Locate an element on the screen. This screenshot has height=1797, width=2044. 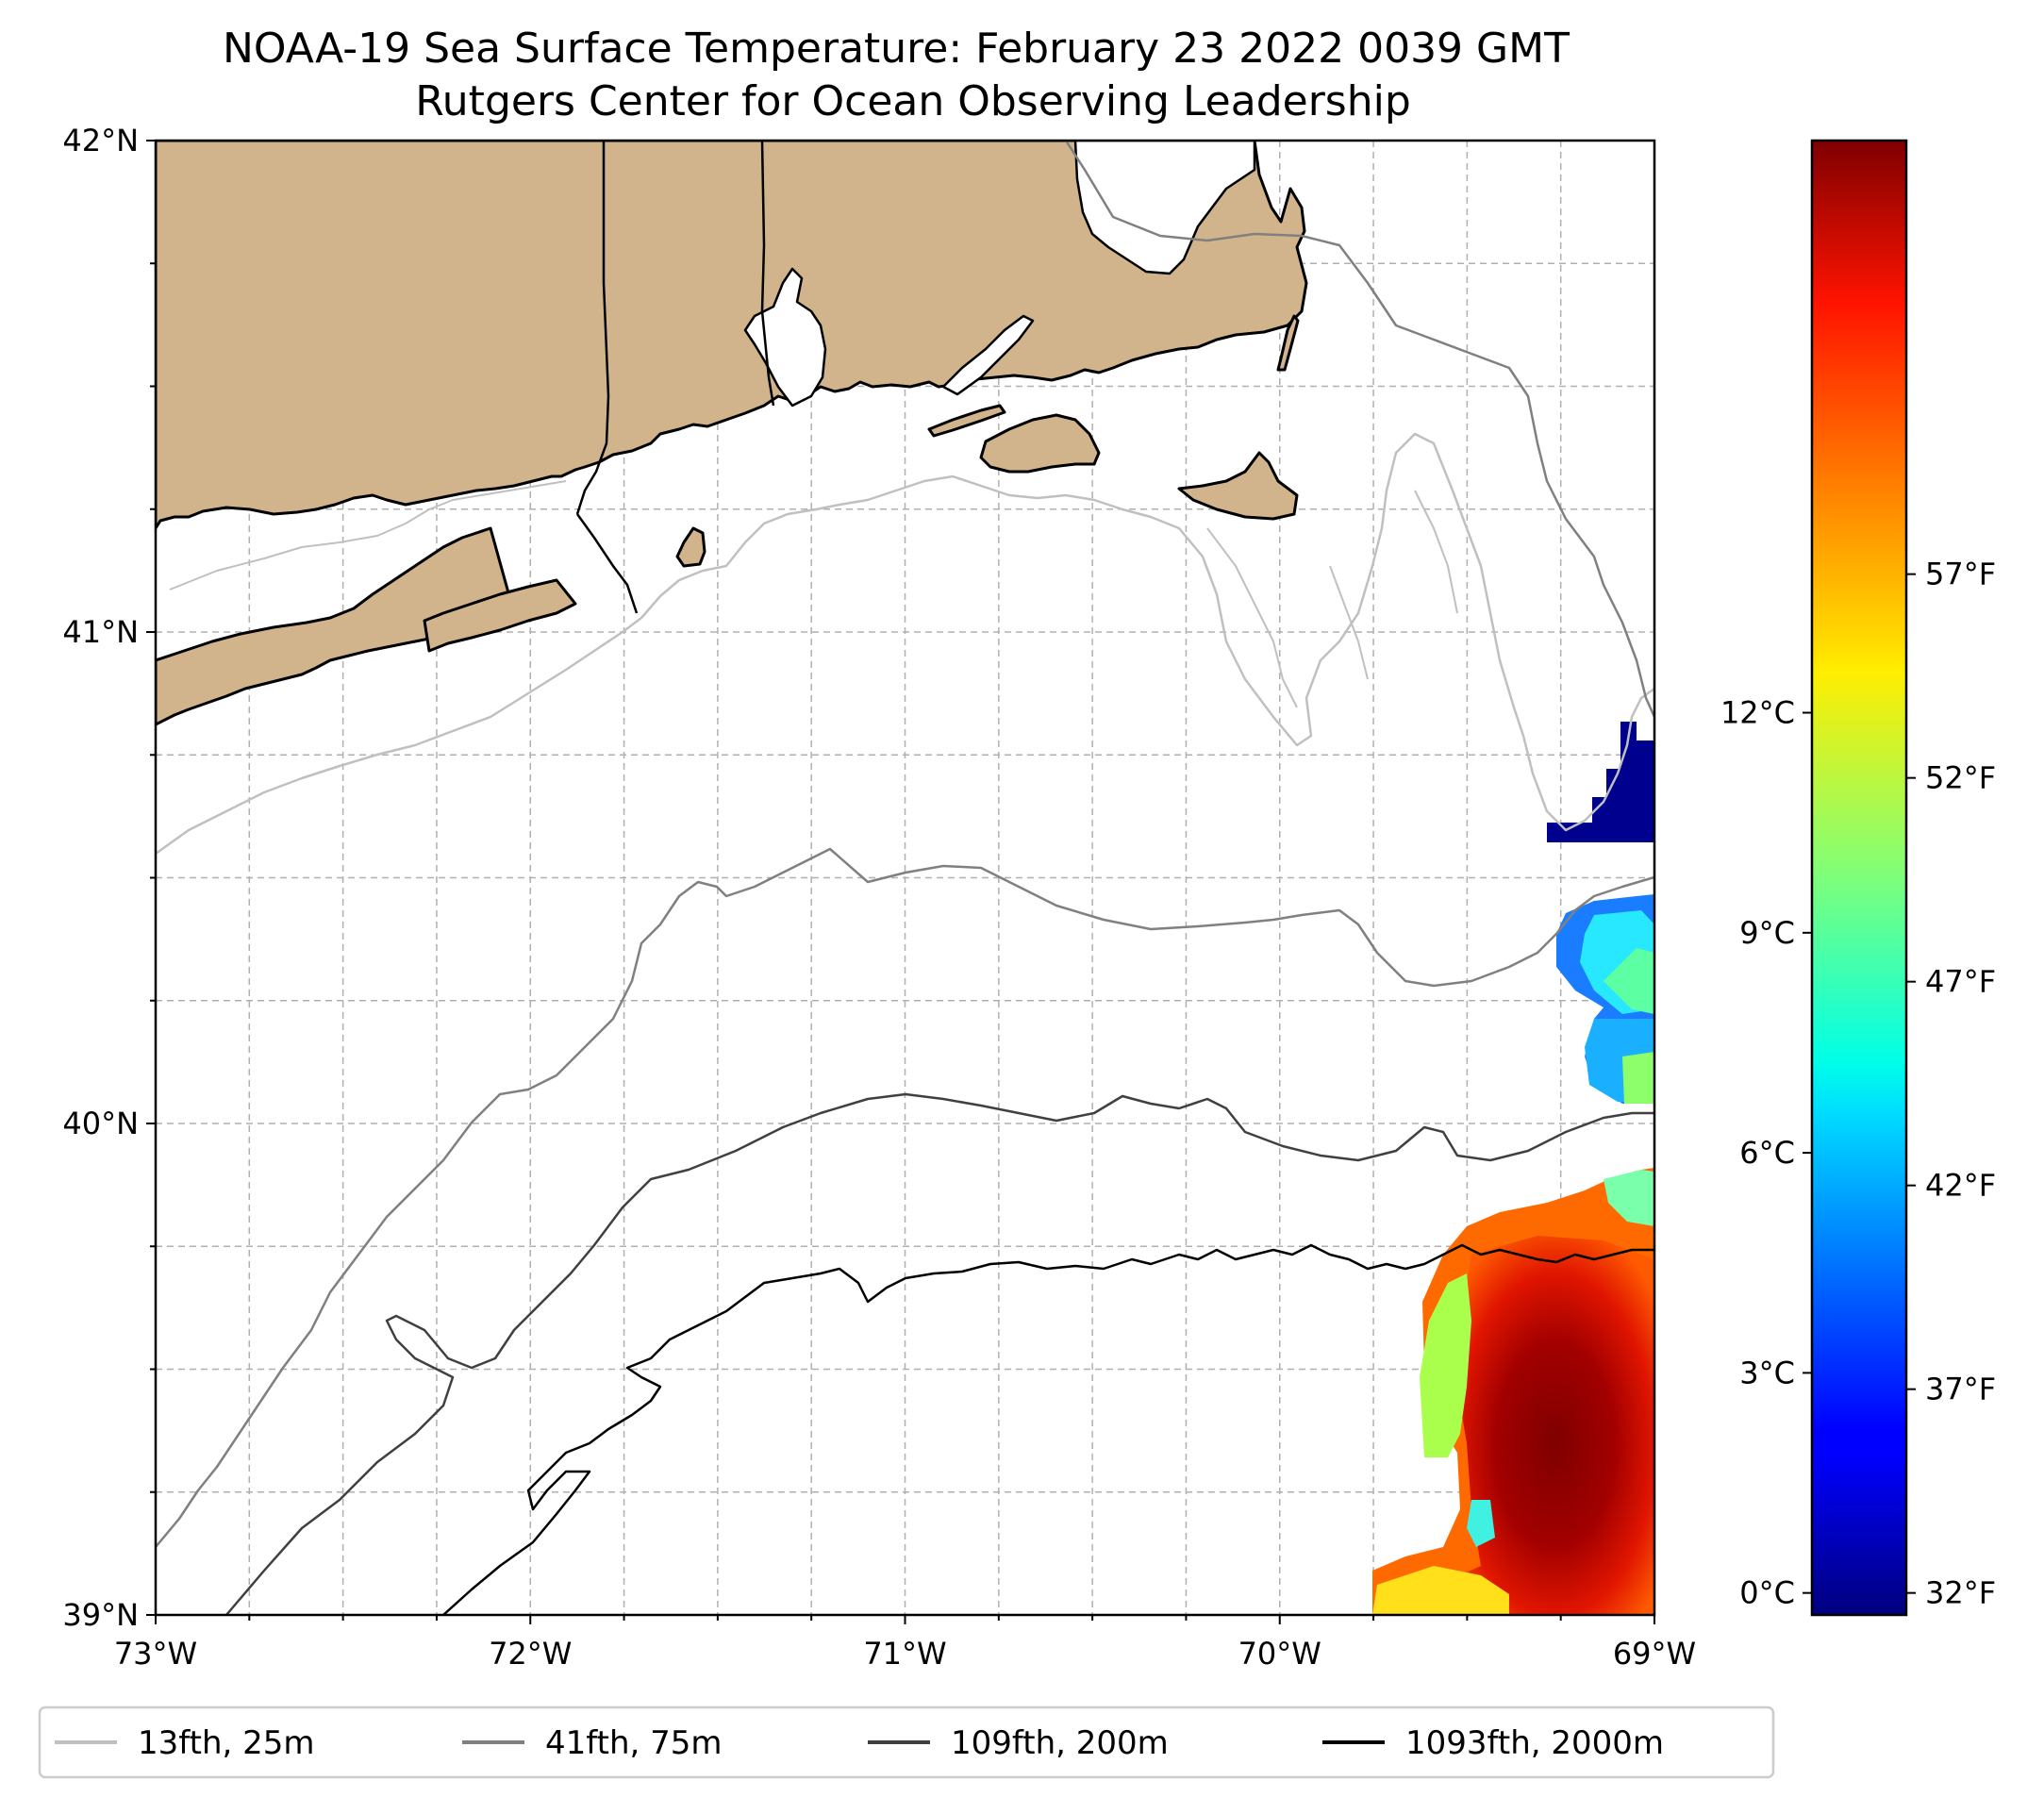
colorbar-celsius-ticks: 0°C 3°C 6°C 9°C 12°C is located at coordinates (1766, 1153).